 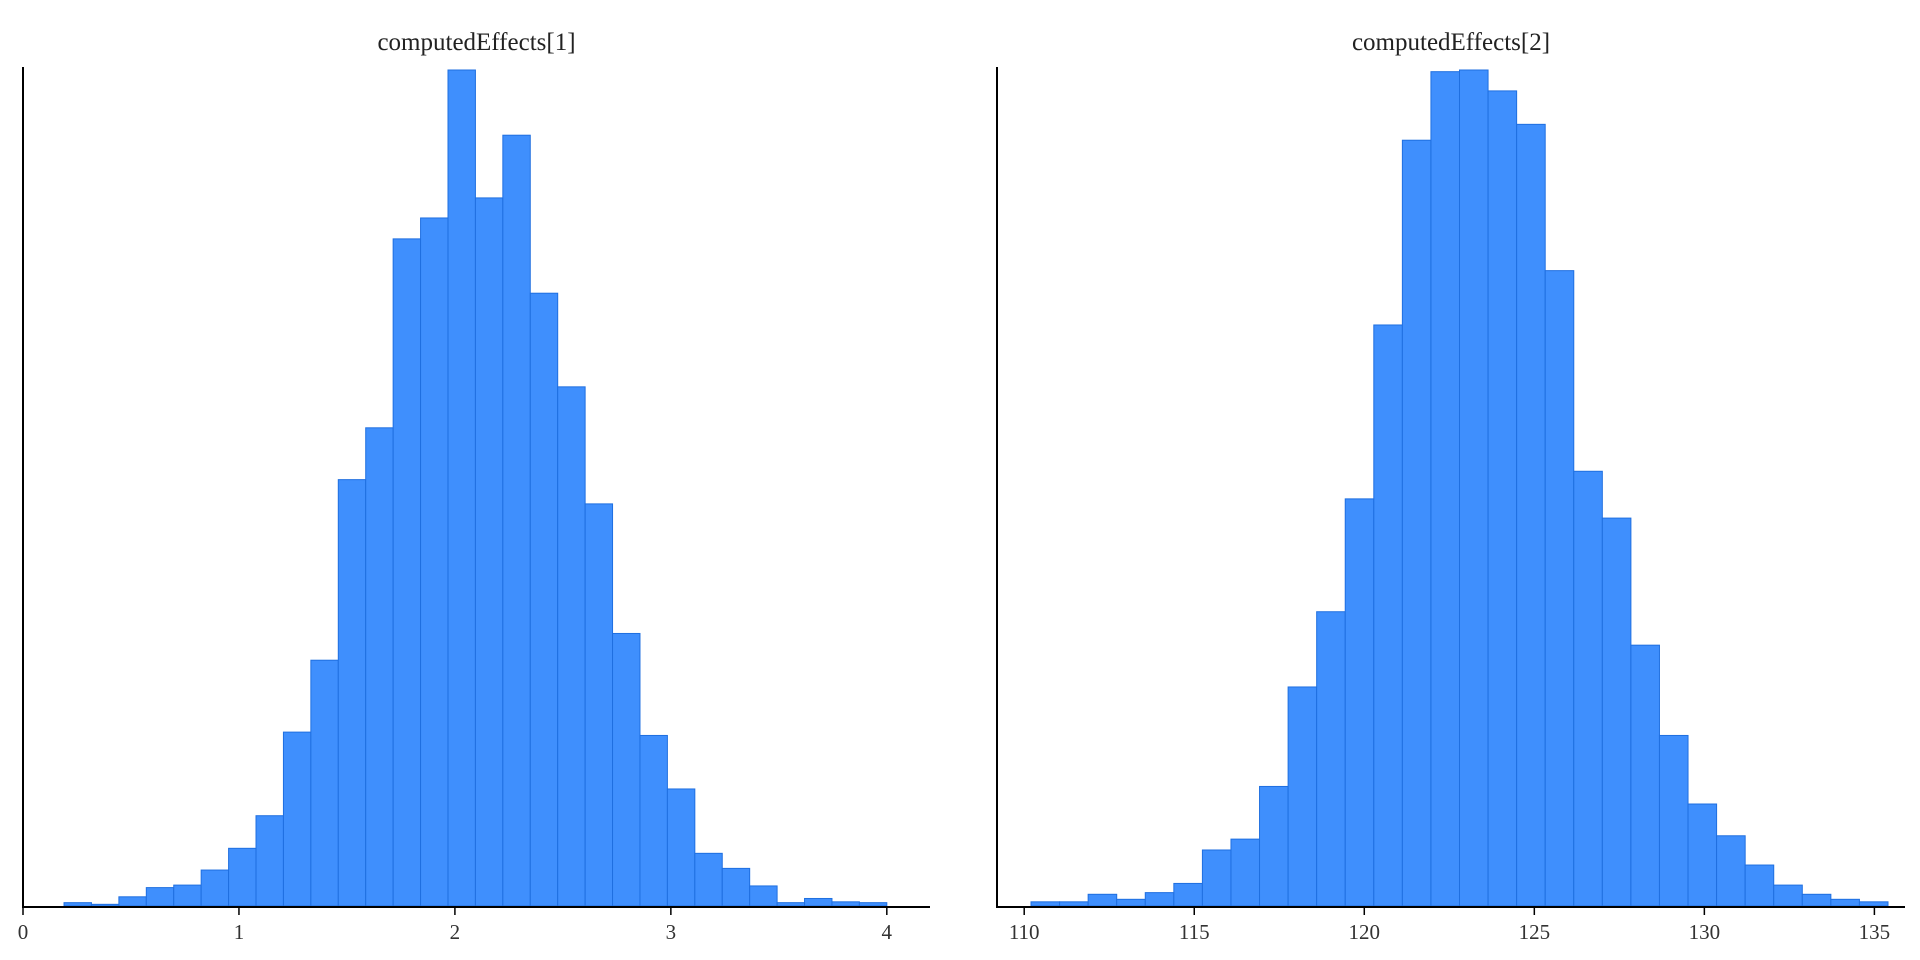 What do you see at coordinates (1194, 932) in the screenshot?
I see `panel-2-x-tick-label-2: 115` at bounding box center [1194, 932].